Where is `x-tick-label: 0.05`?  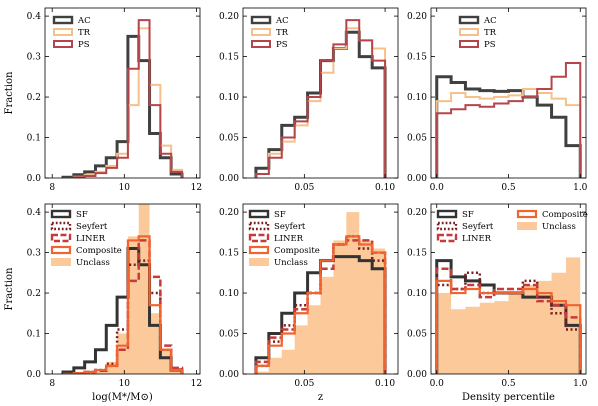 x-tick-label: 0.05 is located at coordinates (304, 188).